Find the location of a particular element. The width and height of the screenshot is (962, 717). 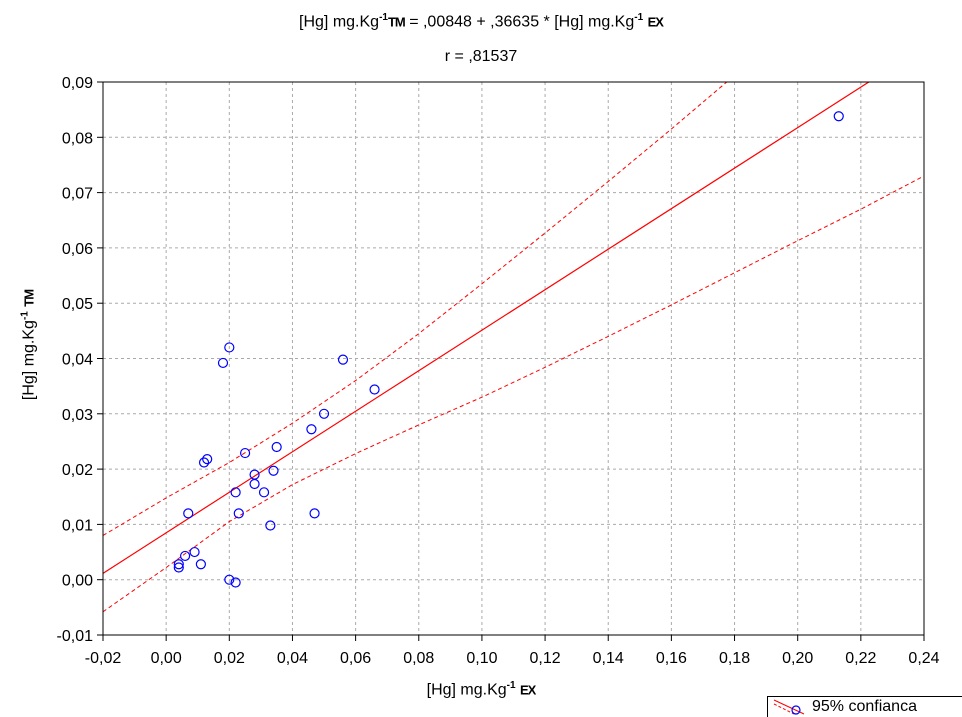

legend-label: 95% confianca is located at coordinates (864, 706).